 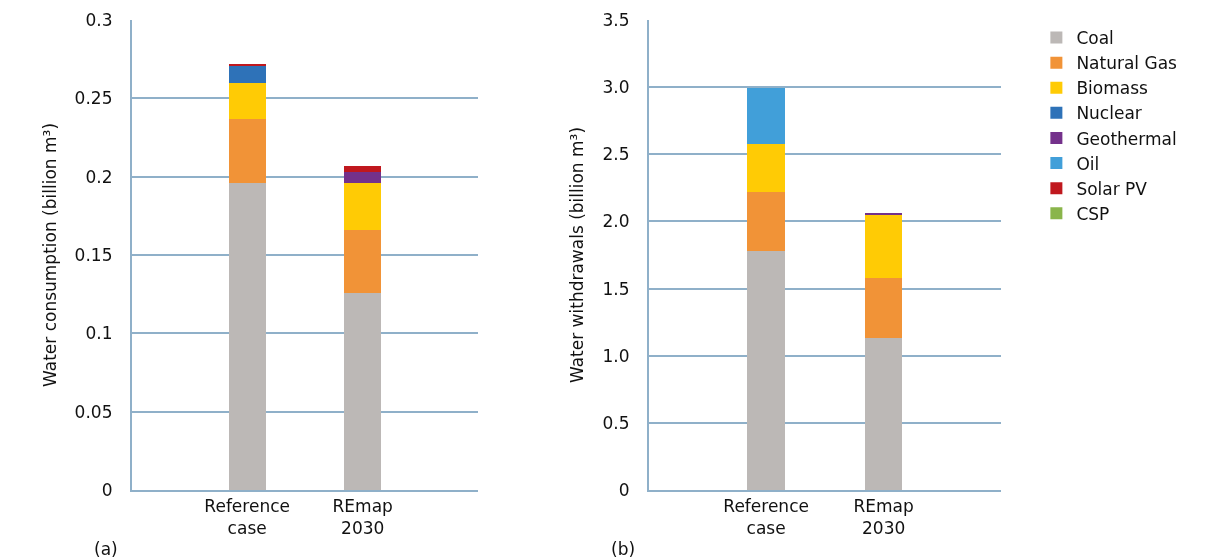 I want to click on y-tick-label: 0.15, so click(x=93, y=254).